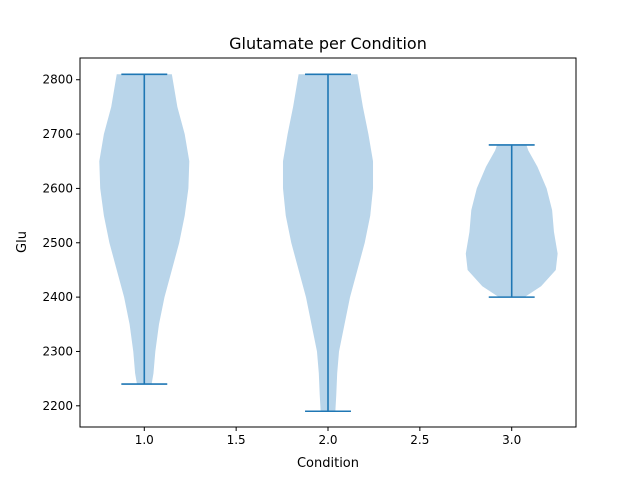 This screenshot has height=480, width=640. Describe the element at coordinates (22, 242) in the screenshot. I see `y-axis-label: Glu` at that location.